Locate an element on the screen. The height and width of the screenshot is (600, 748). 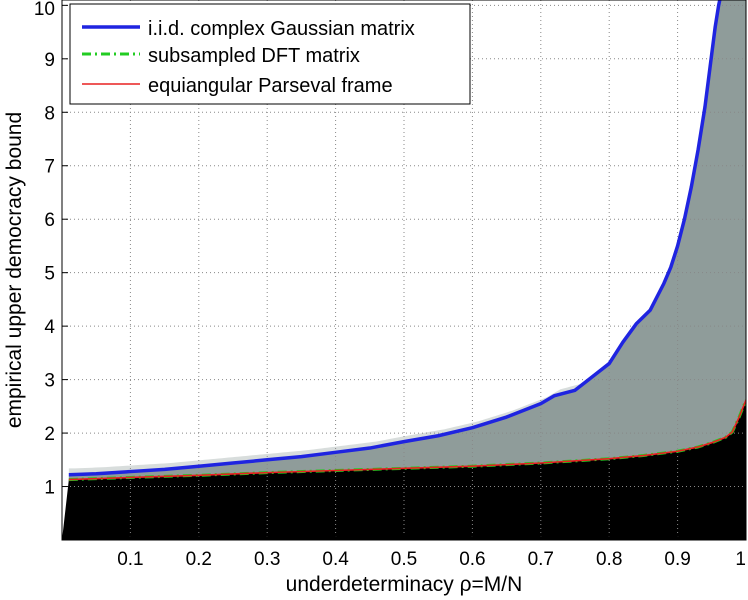
legend-label-gaussian: i.i.d. complex Gaussian matrix is located at coordinates (281, 29).